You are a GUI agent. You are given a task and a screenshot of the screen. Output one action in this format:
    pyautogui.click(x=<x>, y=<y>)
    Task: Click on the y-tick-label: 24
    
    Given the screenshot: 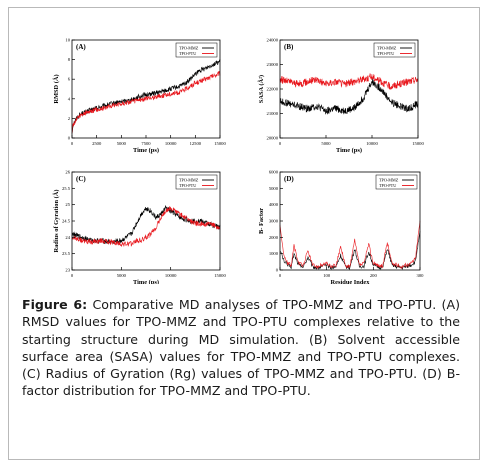 What is the action you would take?
    pyautogui.click(x=67, y=237)
    